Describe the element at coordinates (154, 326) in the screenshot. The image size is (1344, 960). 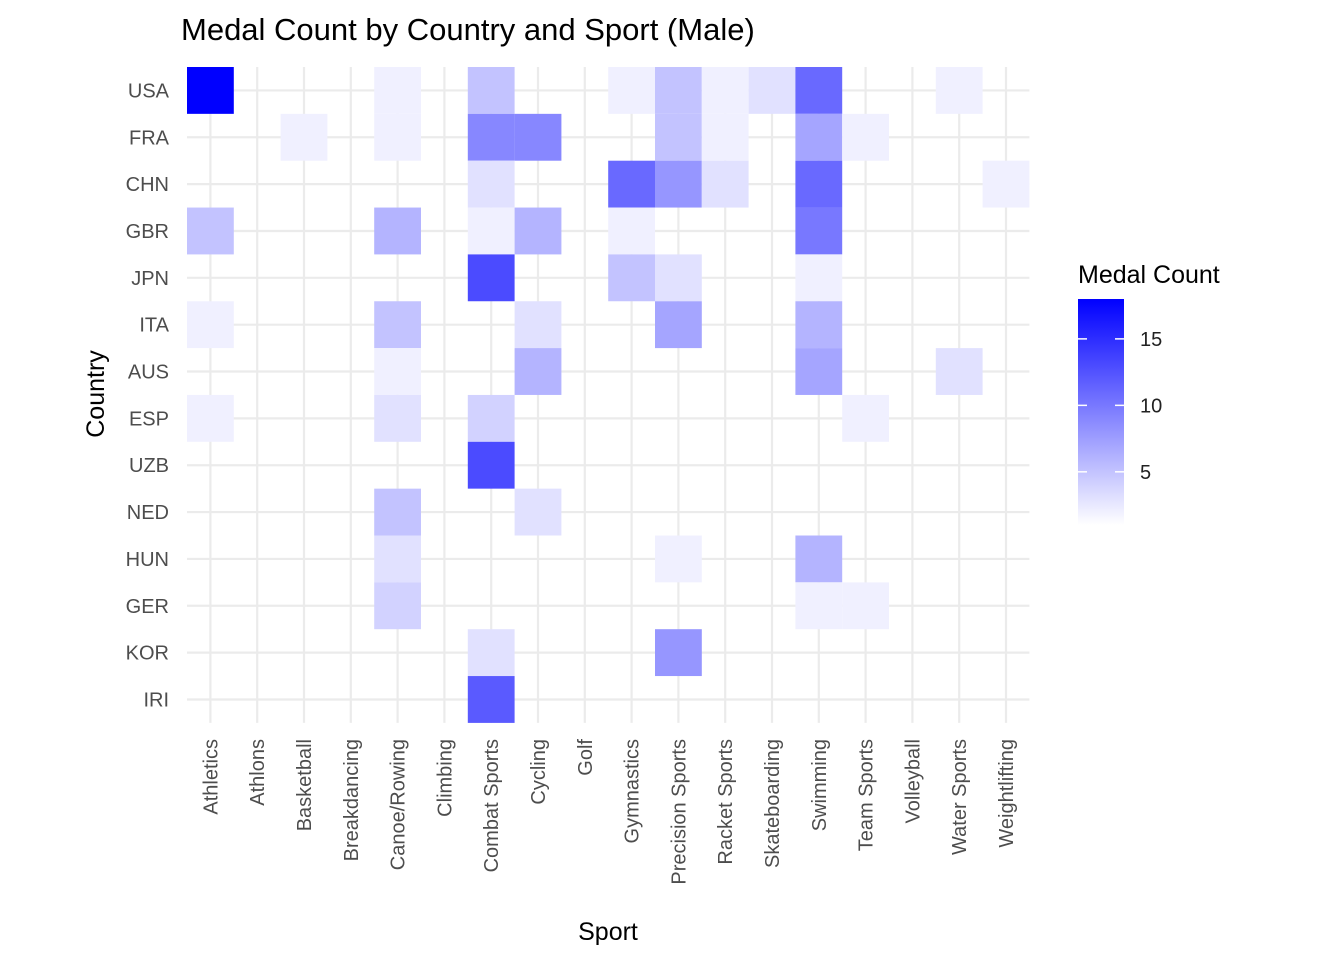
I see `y-tick-label-ita: ITA` at that location.